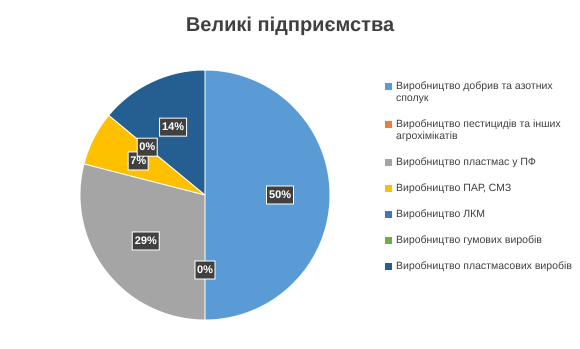 The width and height of the screenshot is (580, 349). What do you see at coordinates (441, 214) in the screenshot?
I see `legend-label: Виробництво ЛКМ` at bounding box center [441, 214].